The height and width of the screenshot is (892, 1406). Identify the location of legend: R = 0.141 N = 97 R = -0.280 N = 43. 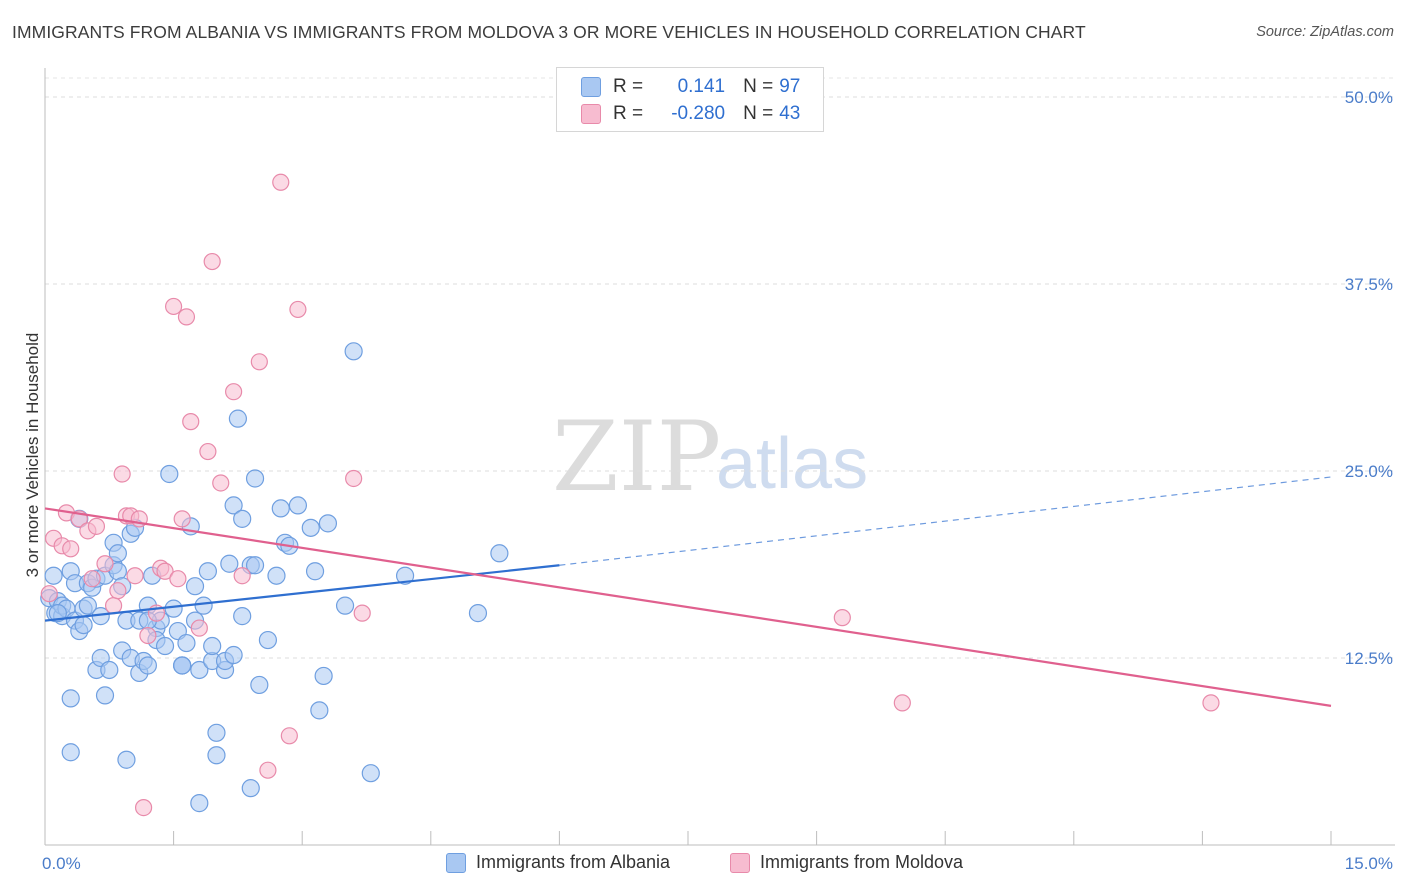
(690, 99).